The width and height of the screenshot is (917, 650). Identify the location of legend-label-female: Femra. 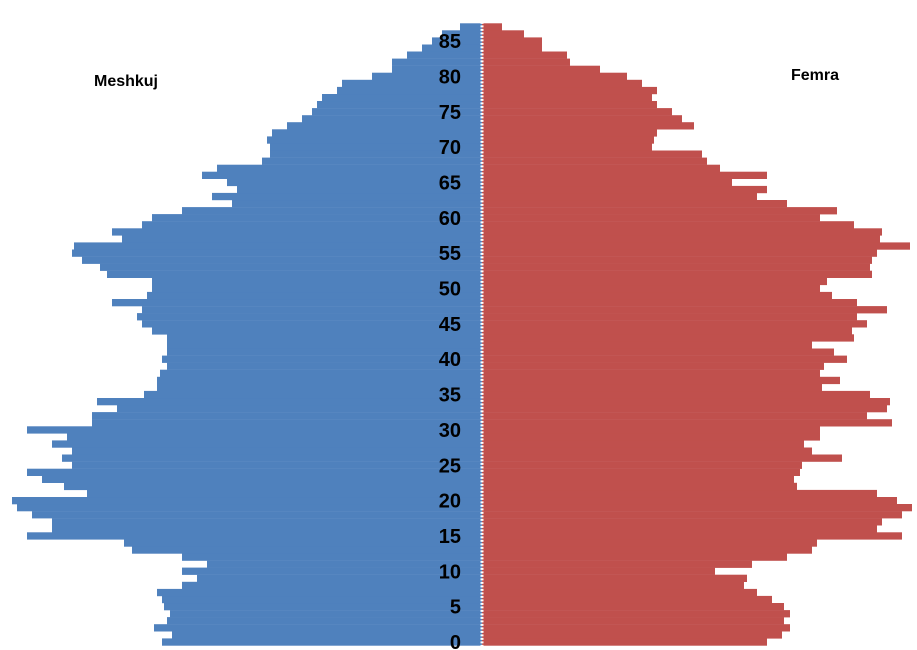
(815, 75).